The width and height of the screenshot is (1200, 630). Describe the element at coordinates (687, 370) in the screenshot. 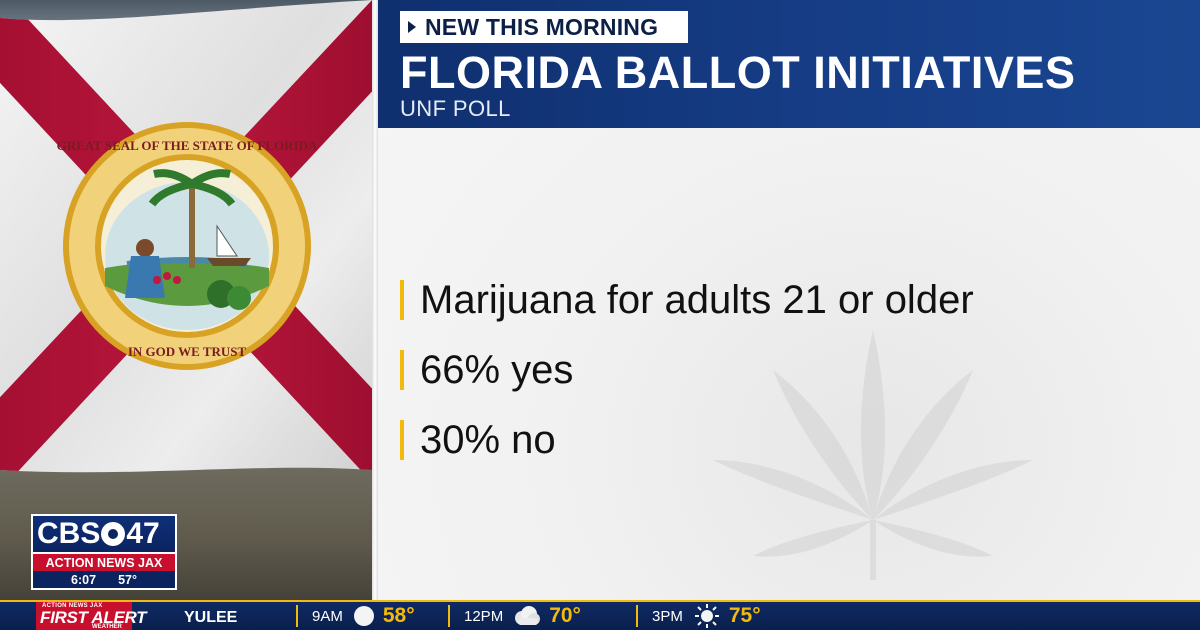

I see `list-item: 66% yes` at that location.